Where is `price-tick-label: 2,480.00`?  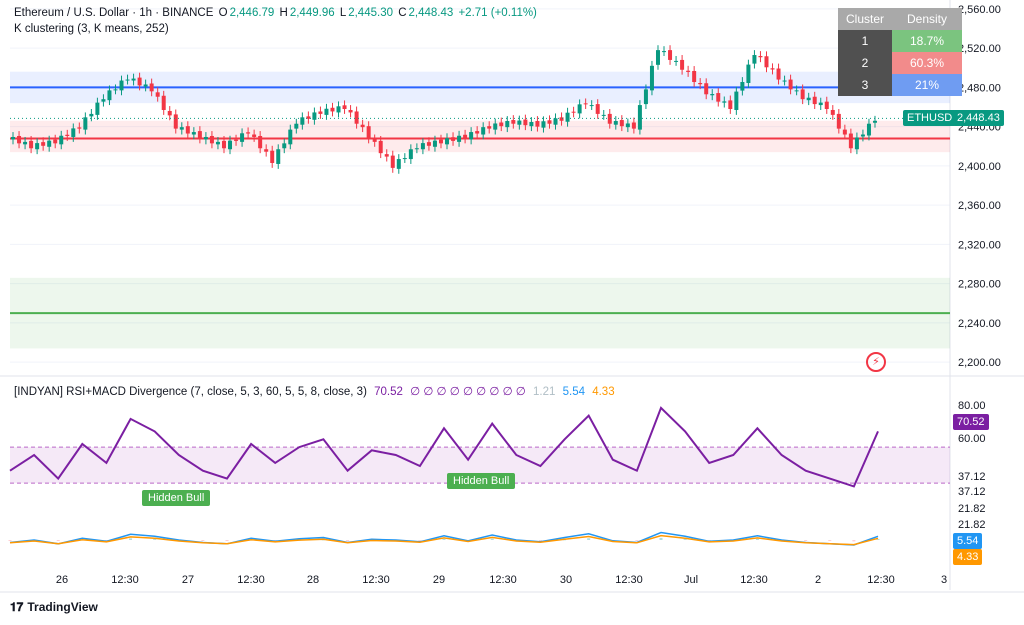 price-tick-label: 2,480.00 is located at coordinates (979, 88).